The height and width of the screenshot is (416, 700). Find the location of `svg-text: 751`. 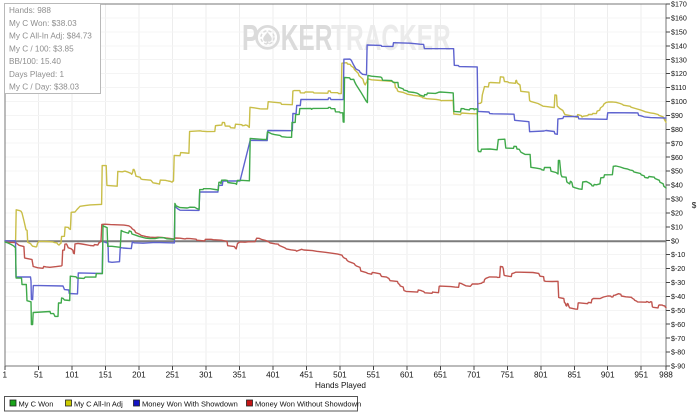

svg-text: 751 is located at coordinates (507, 374).